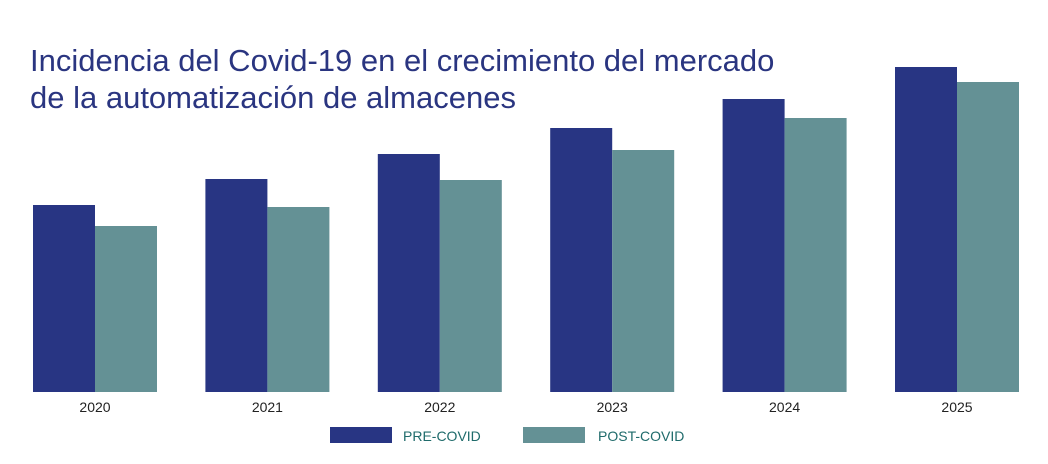  Describe the element at coordinates (926, 229) in the screenshot. I see `bar-pre-covid-2025` at that location.